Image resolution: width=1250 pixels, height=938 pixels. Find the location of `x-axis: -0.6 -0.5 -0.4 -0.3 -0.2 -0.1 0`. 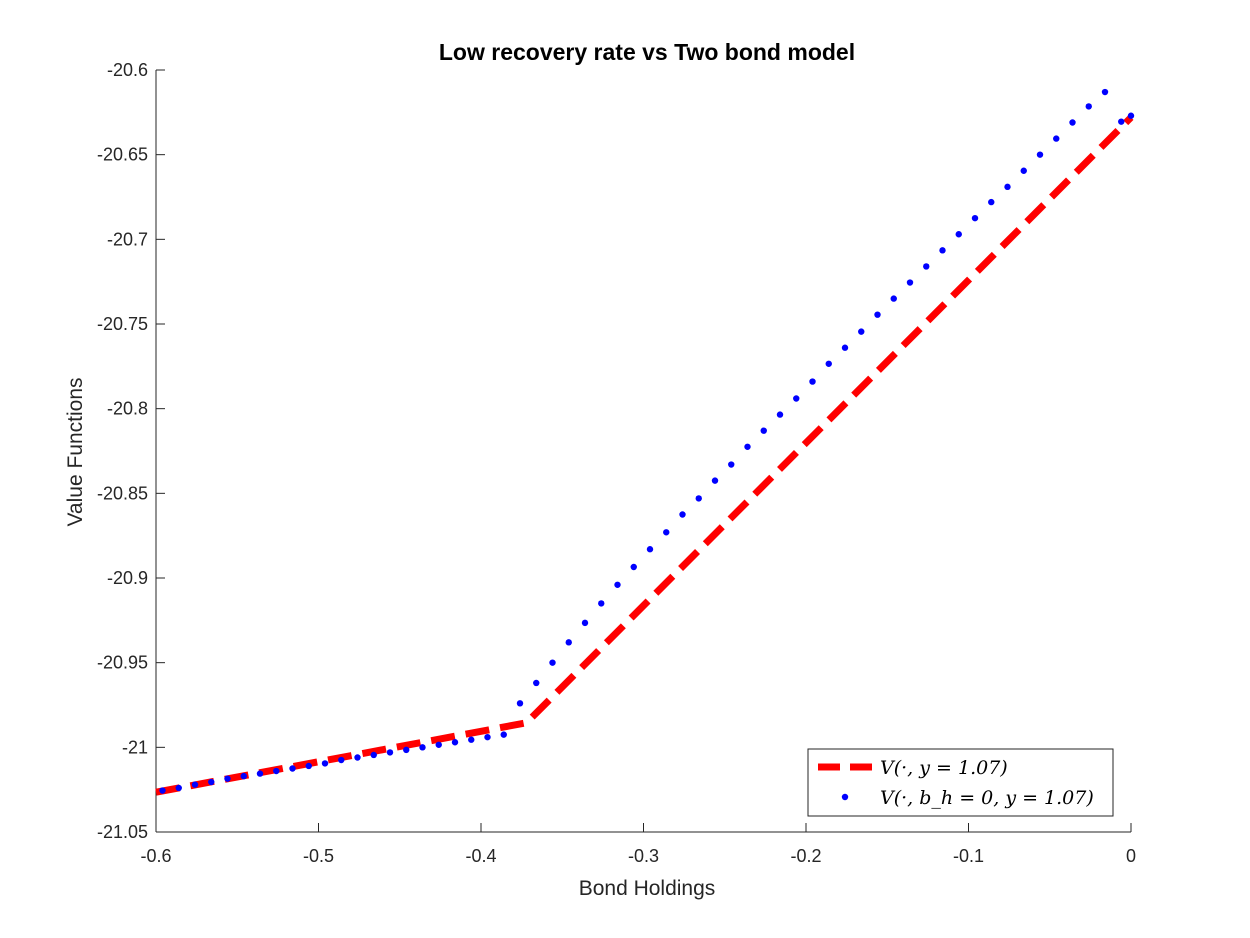

x-axis: -0.6 -0.5 -0.4 -0.3 -0.2 -0.1 0 is located at coordinates (638, 844).